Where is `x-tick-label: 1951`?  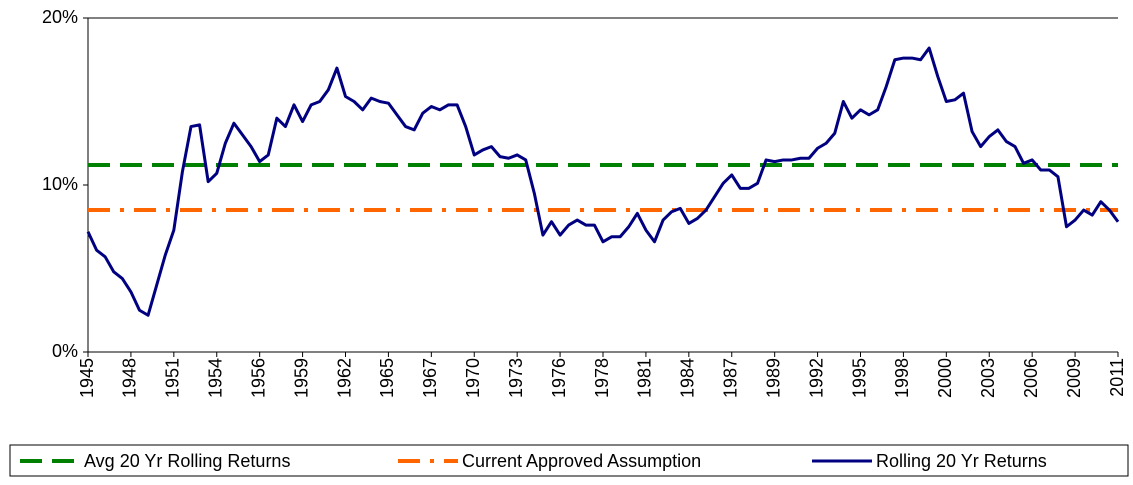
x-tick-label: 1951 is located at coordinates (173, 378).